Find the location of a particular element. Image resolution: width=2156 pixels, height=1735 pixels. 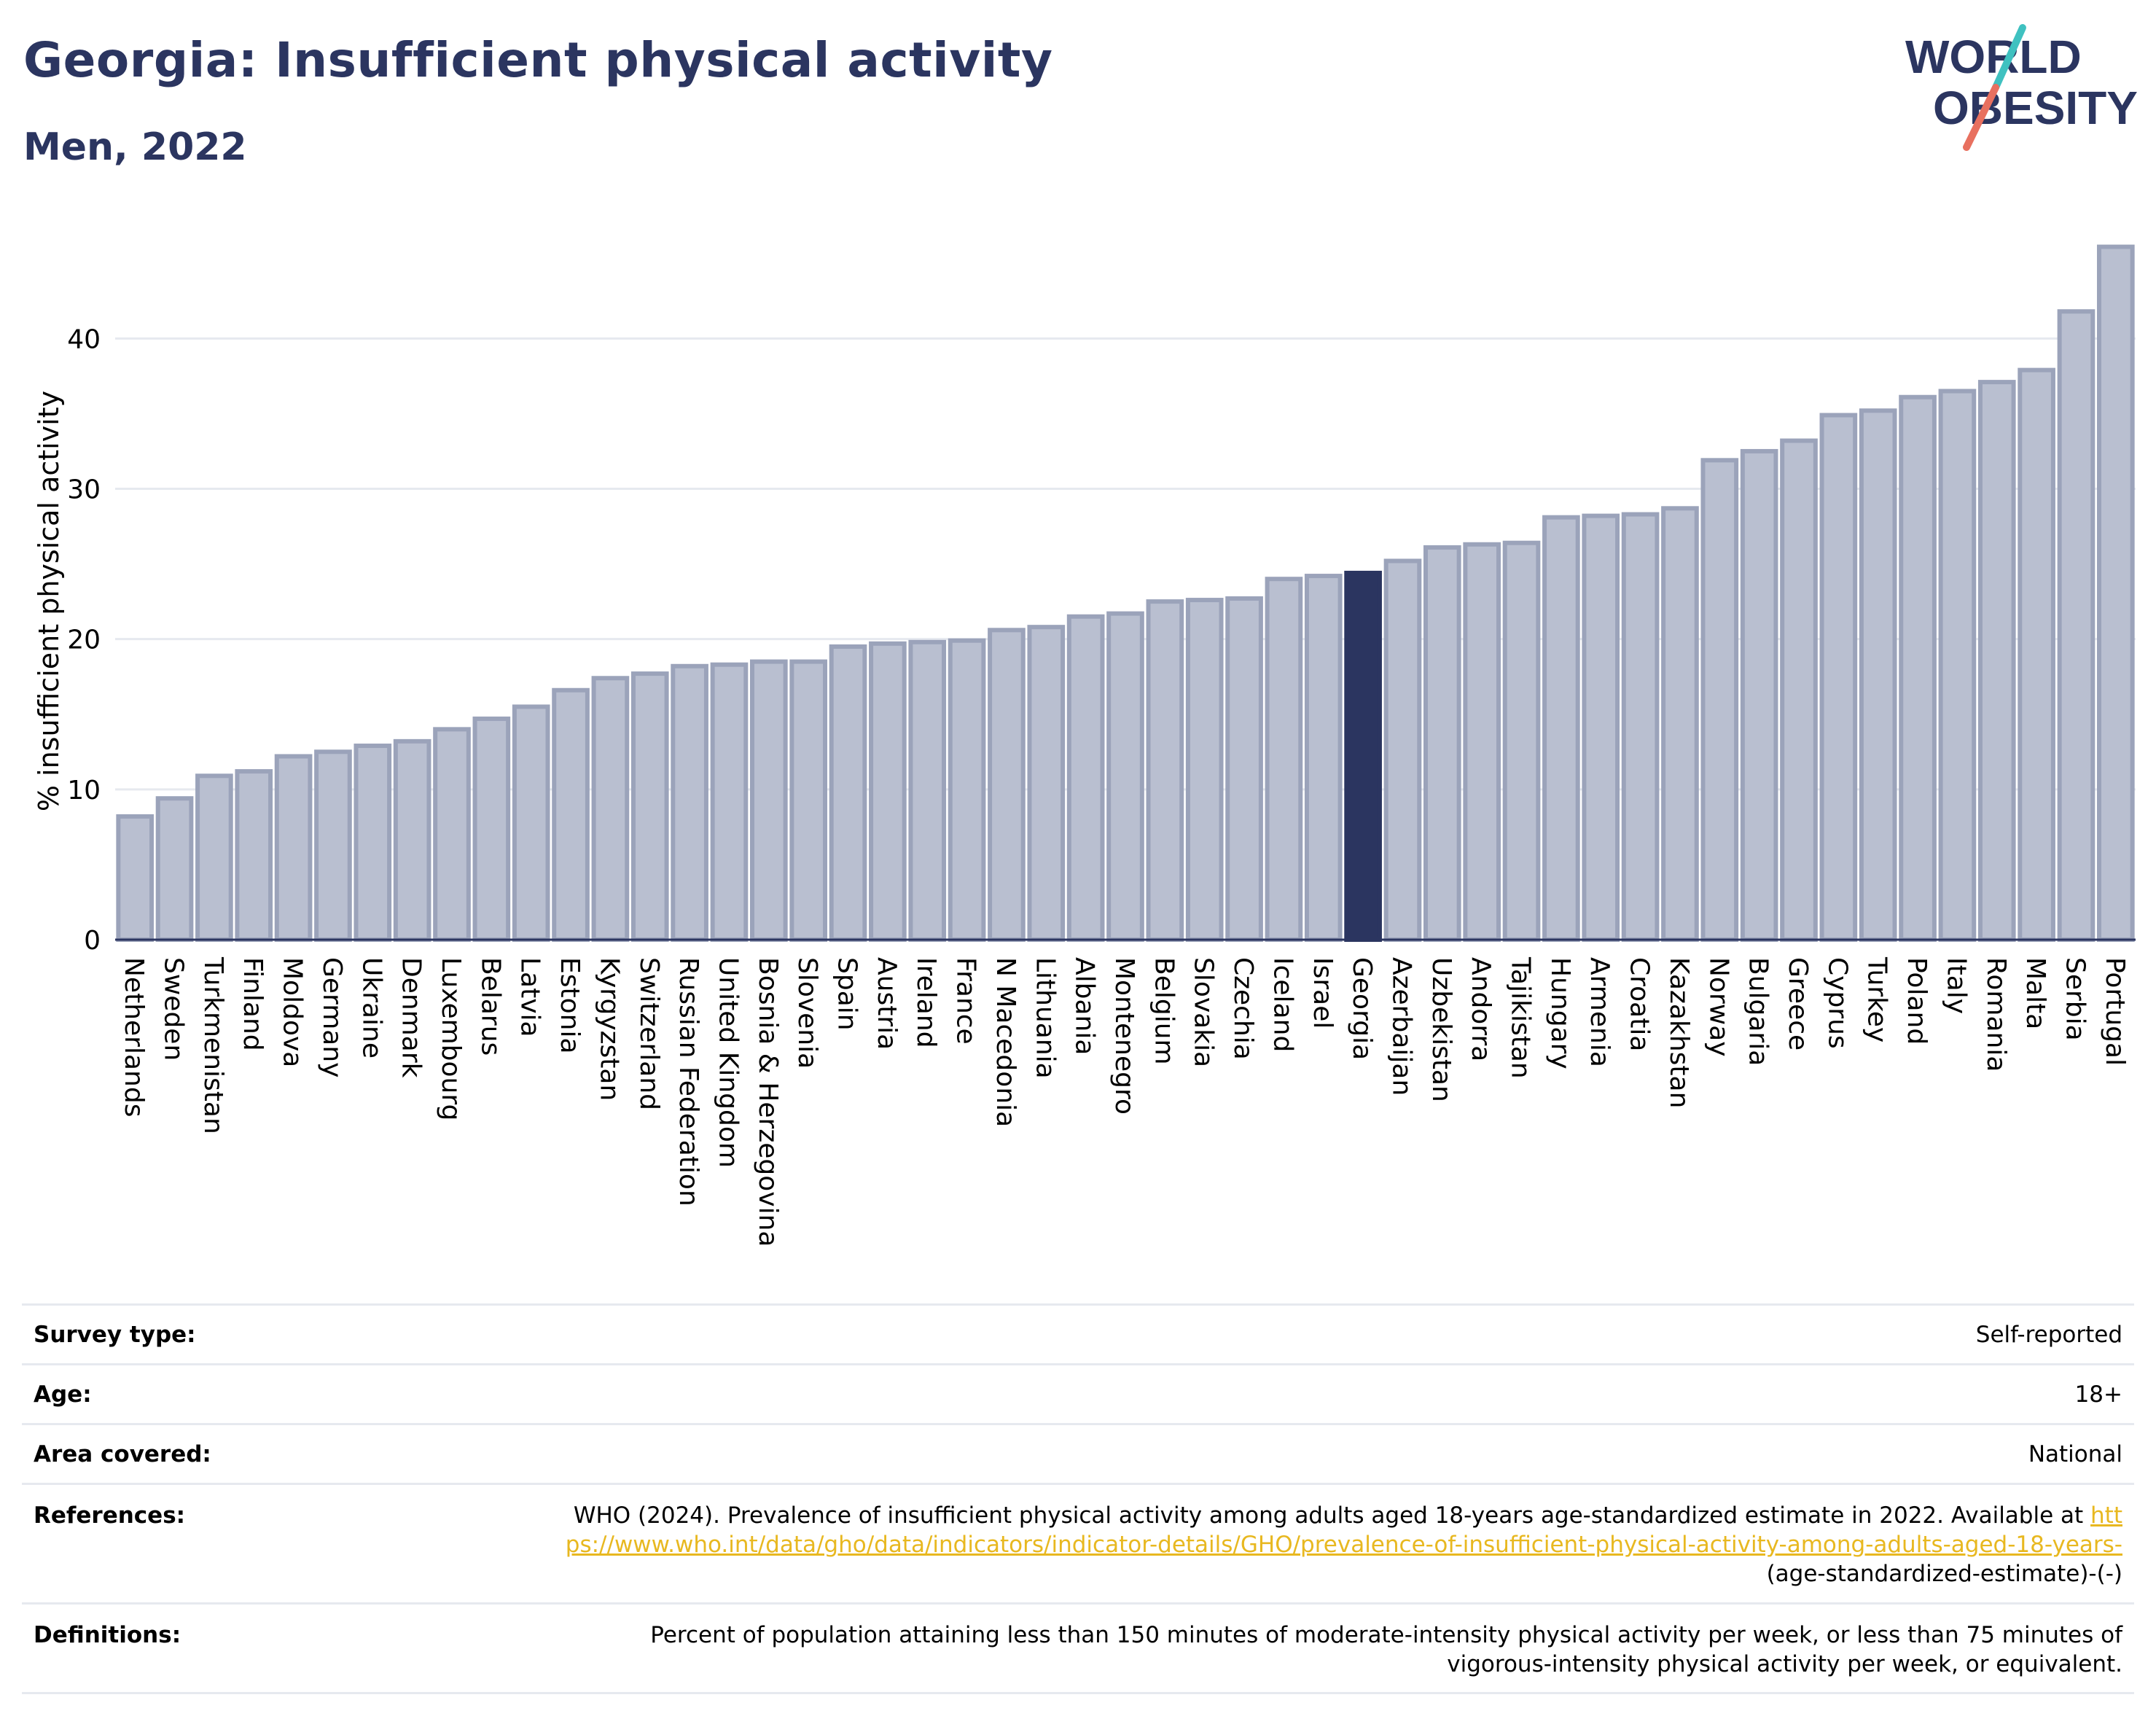

x-tick-label: Turkmenistan is located at coordinates (213, 1045).